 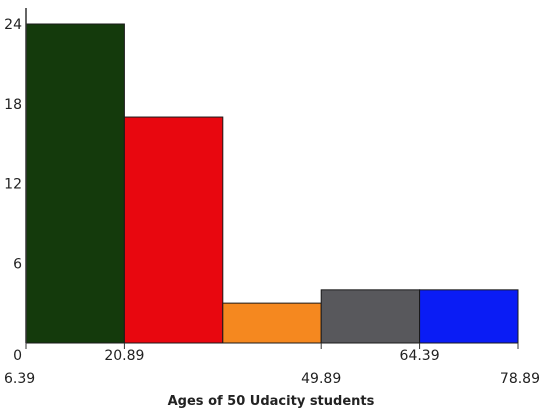 What do you see at coordinates (271, 401) in the screenshot?
I see `x-axis-label: Ages of 50 Udacity students` at bounding box center [271, 401].